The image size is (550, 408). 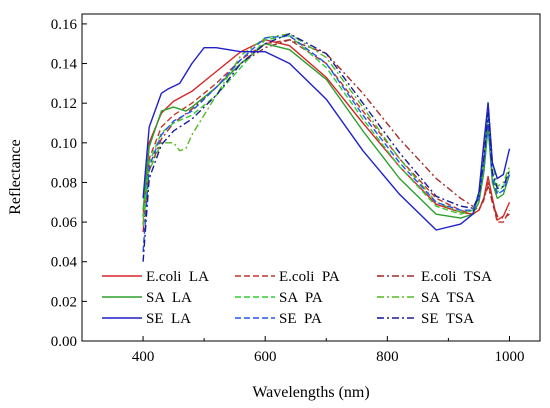 I want to click on y-tick-label: 0.08, so click(x=64, y=183).